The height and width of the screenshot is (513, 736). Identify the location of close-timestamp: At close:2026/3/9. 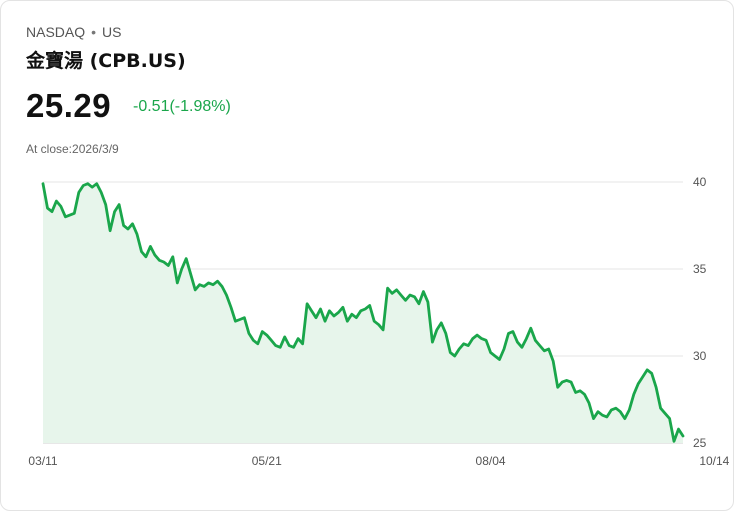
(72, 149).